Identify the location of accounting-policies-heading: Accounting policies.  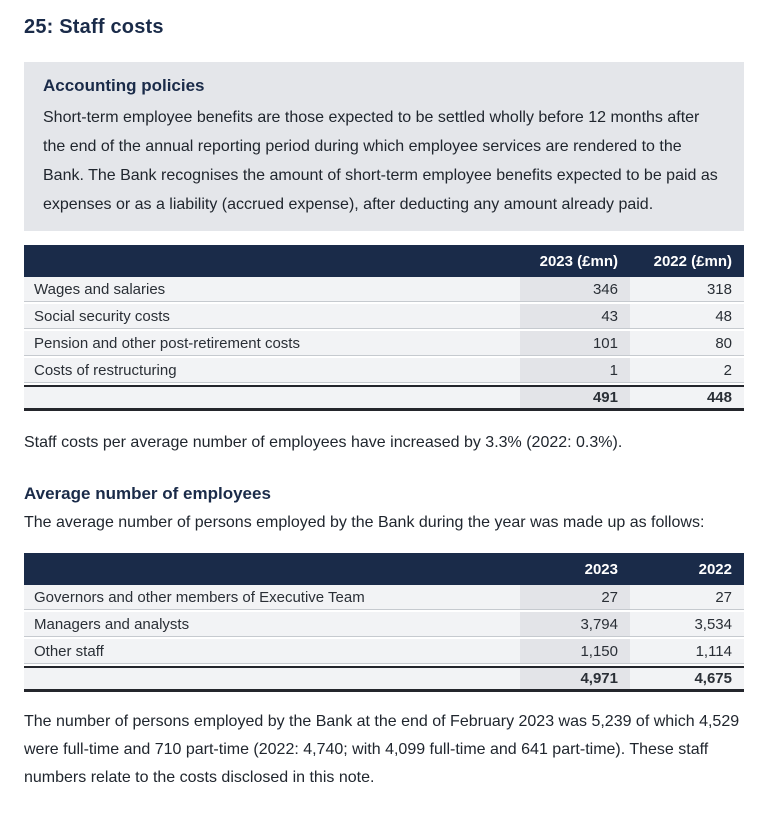
(124, 85).